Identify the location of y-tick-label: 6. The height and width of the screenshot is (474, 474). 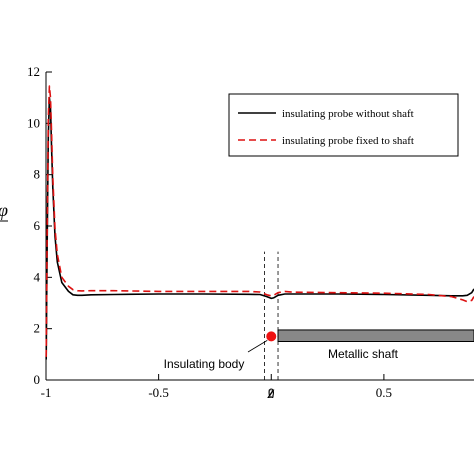
(37, 225).